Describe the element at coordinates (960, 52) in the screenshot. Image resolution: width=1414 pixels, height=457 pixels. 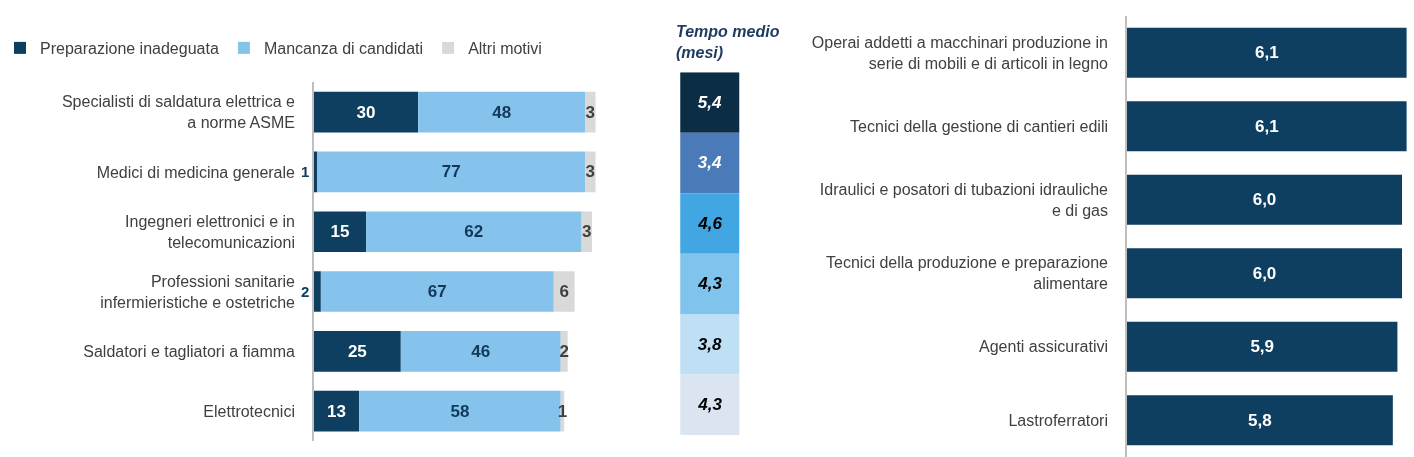
I see `y-tick-label: Operai addetti a macchinari produzione in serie di mobili e di articoli in legno` at that location.